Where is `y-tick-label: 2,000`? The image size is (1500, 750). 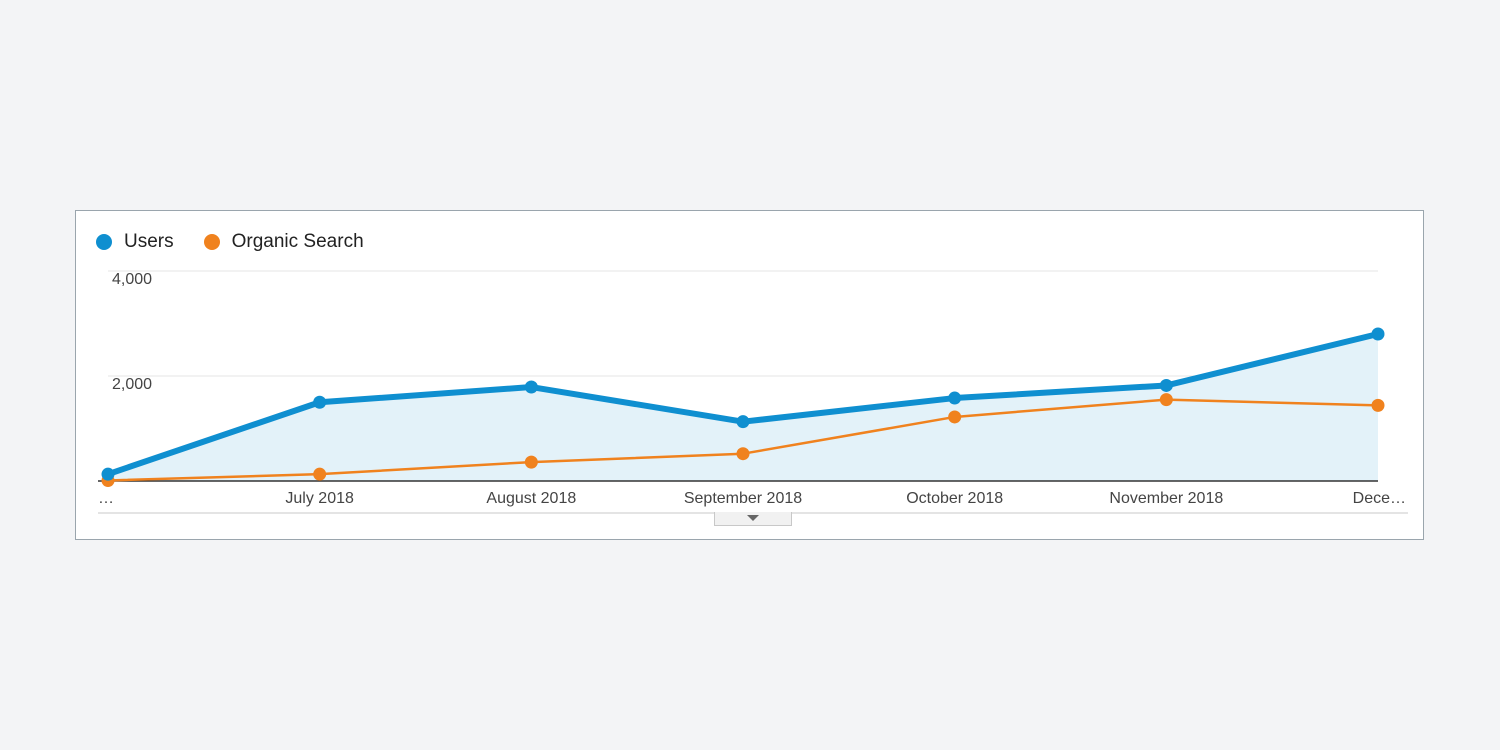 y-tick-label: 2,000 is located at coordinates (132, 384).